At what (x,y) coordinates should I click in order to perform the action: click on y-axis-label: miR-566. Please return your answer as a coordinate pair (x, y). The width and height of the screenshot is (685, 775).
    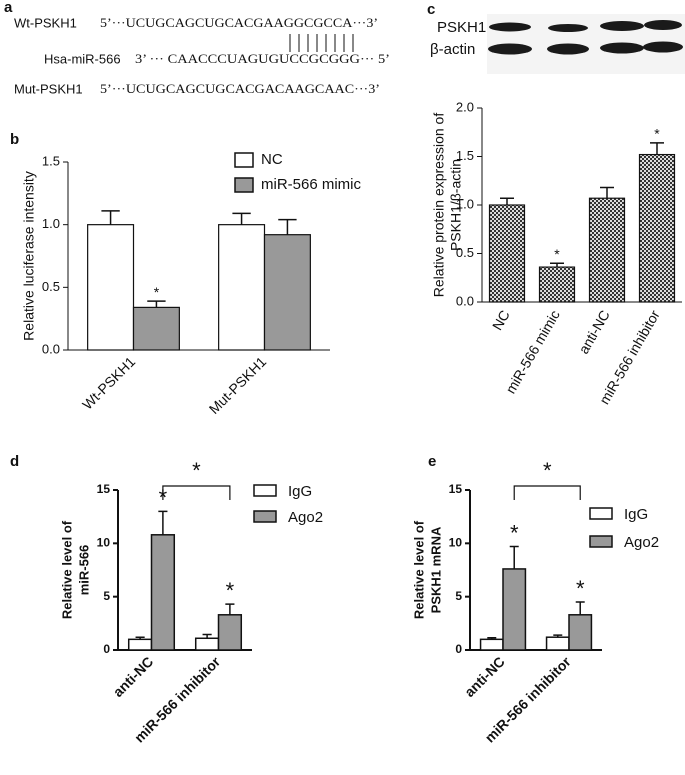
    Looking at the image, I should click on (83, 570).